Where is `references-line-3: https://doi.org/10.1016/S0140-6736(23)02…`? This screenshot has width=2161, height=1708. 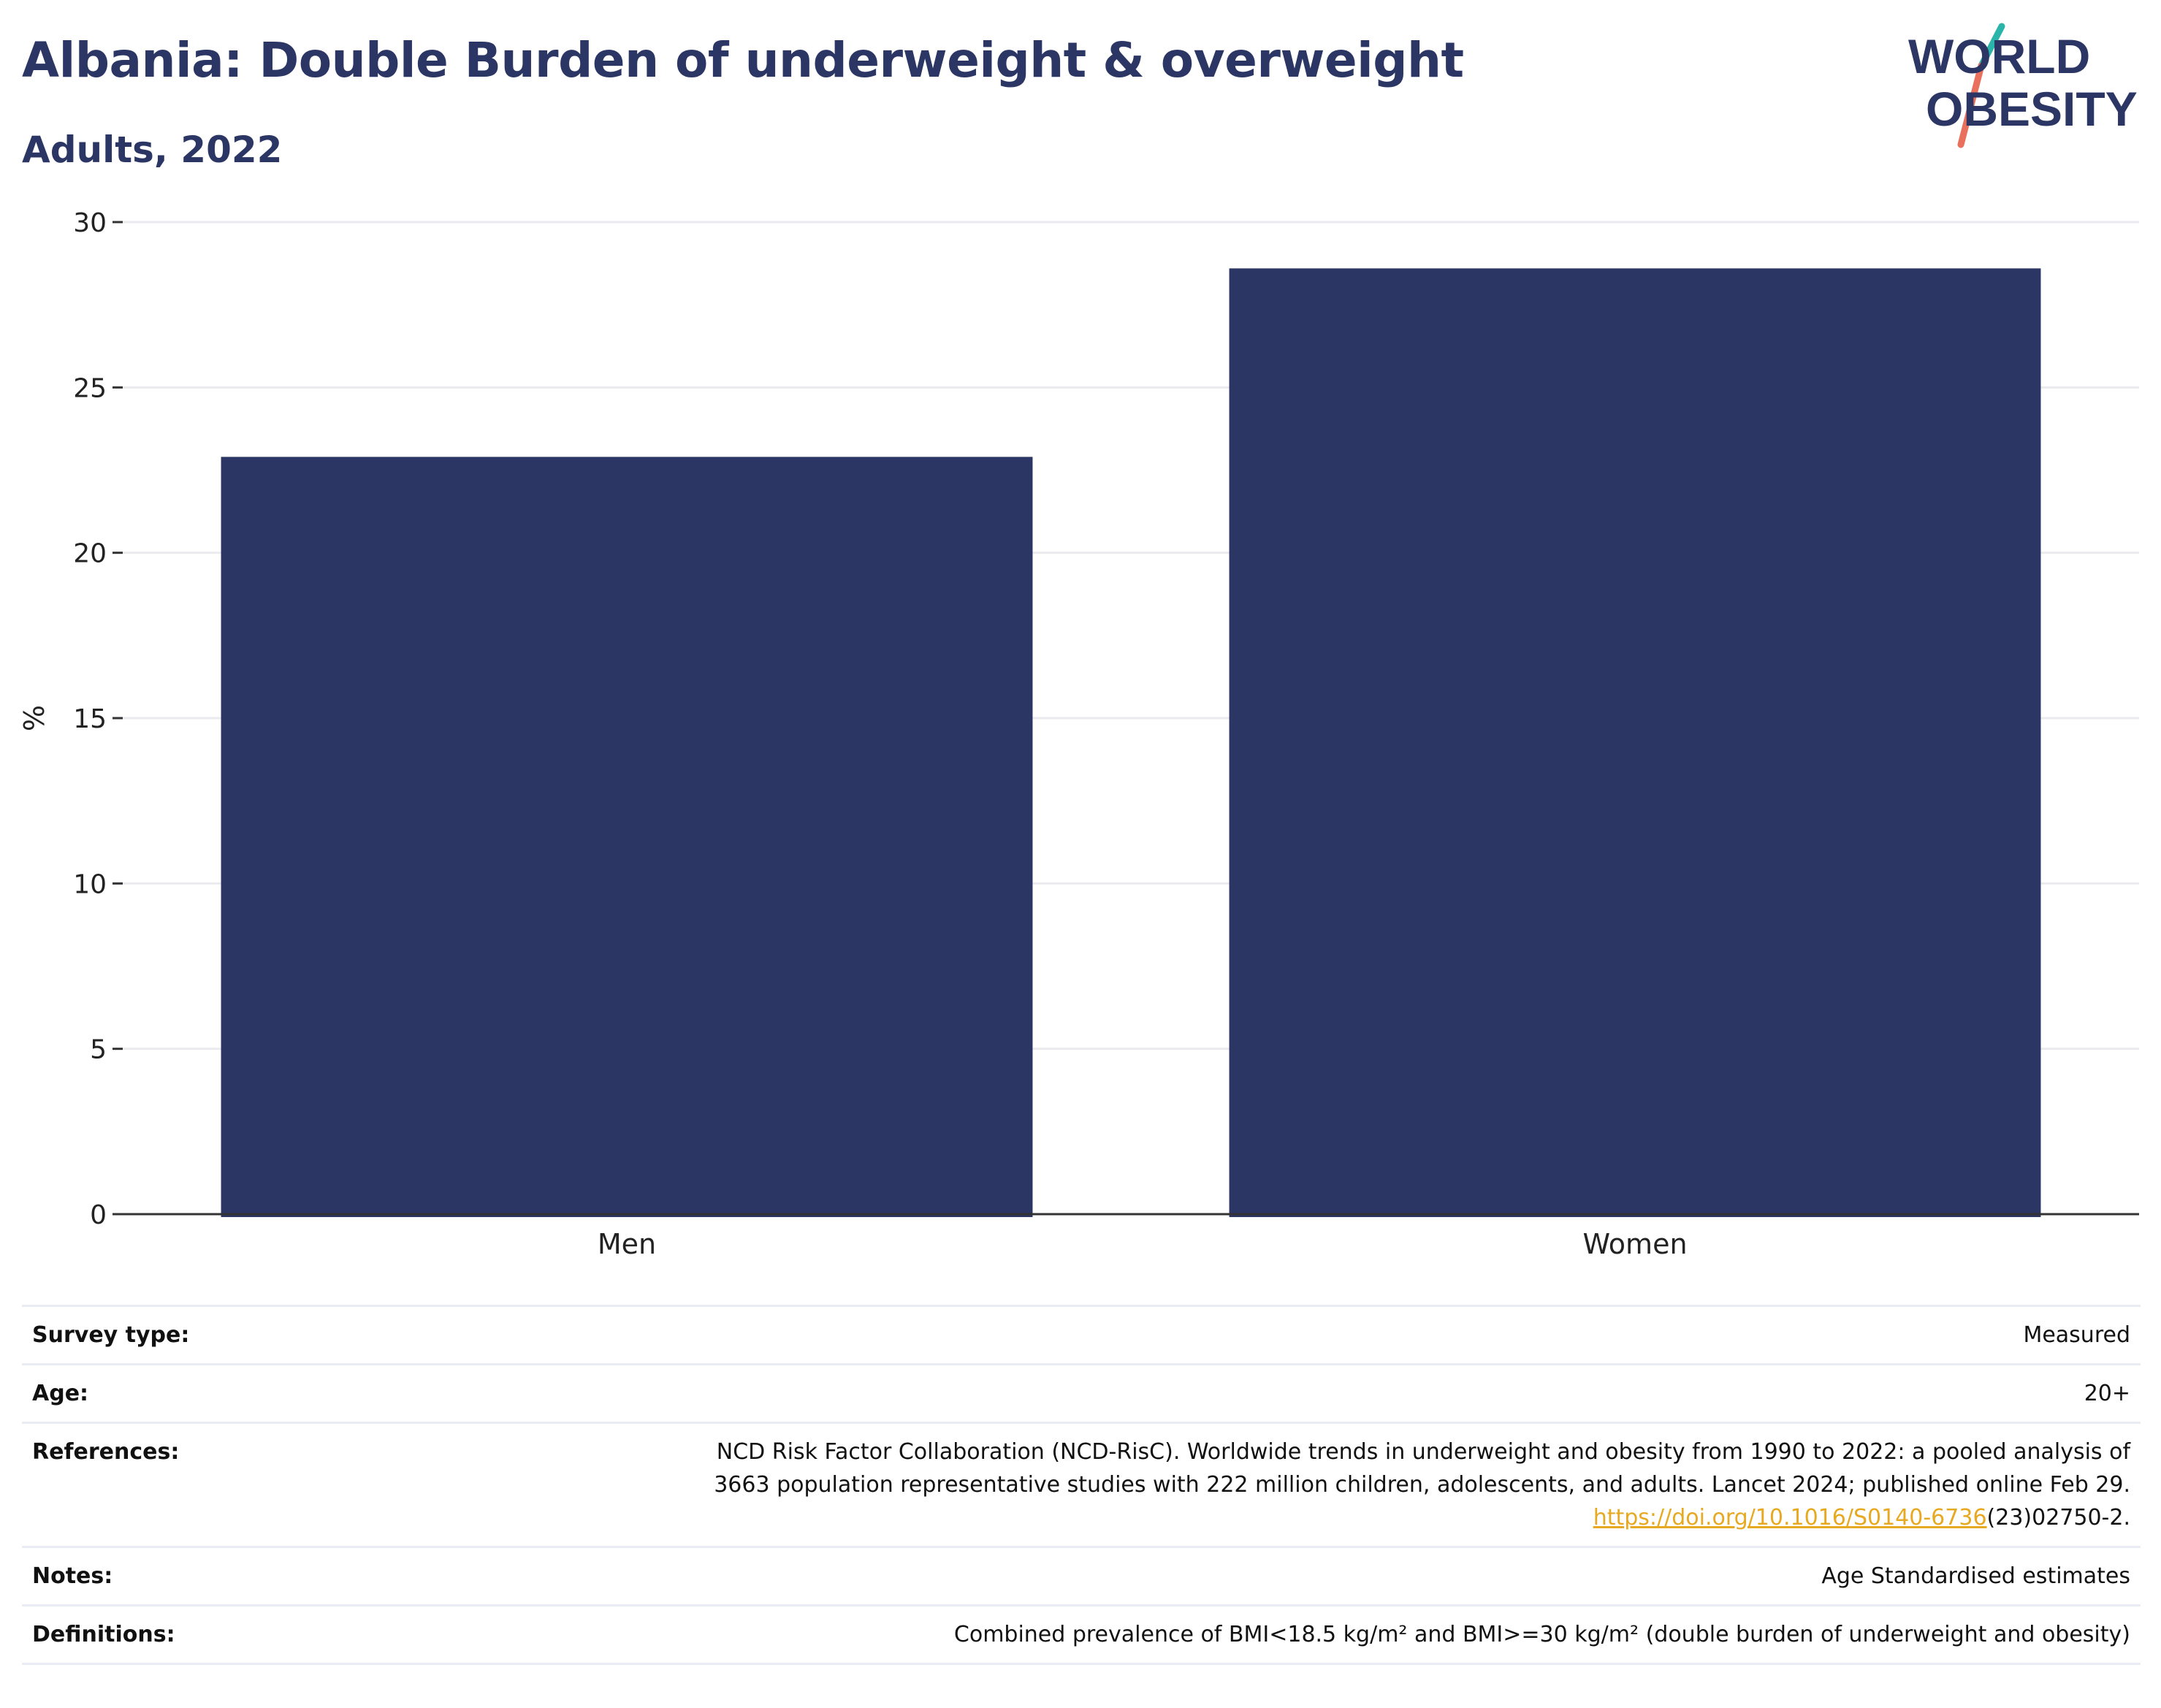 references-line-3: https://doi.org/10.1016/S0140-6736(23)02… is located at coordinates (1223, 1517).